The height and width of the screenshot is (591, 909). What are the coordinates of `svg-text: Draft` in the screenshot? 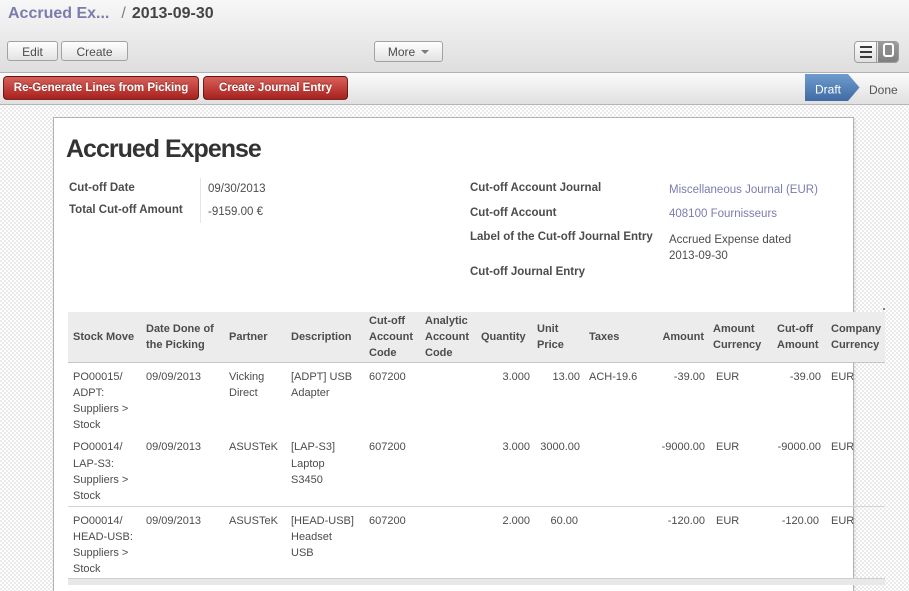 It's located at (828, 90).